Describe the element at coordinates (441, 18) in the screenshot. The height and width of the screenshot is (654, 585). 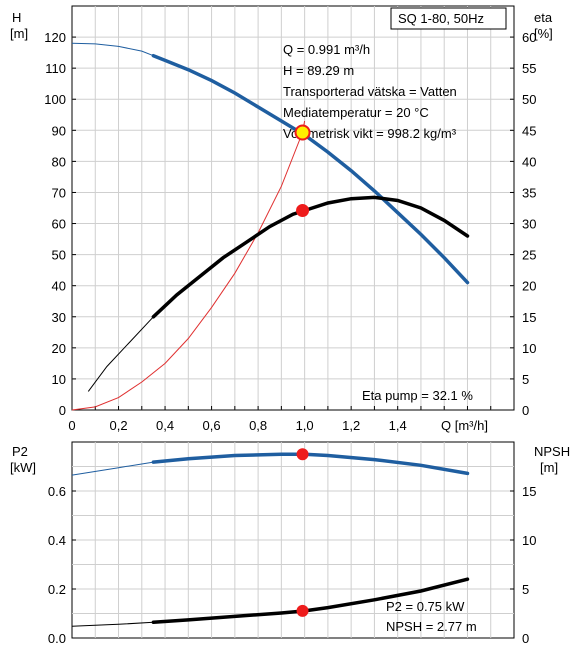
I see `pump-label: SQ 1-80, 50Hz` at that location.